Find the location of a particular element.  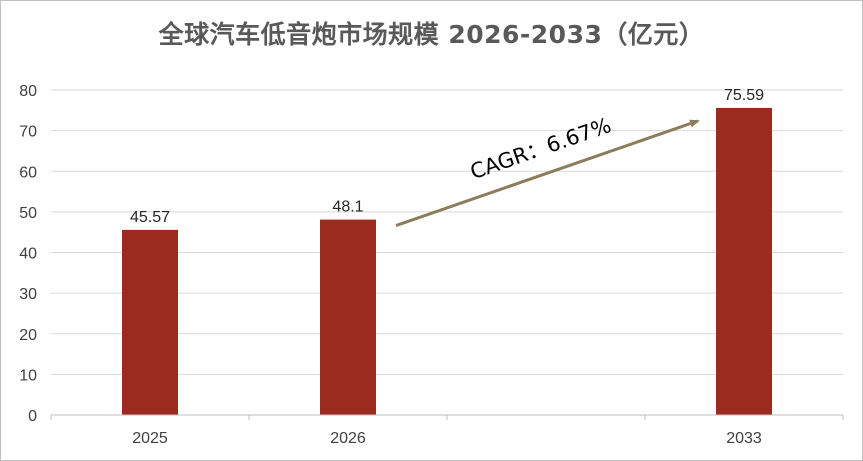

y-tick-label: 50 is located at coordinates (28, 213).